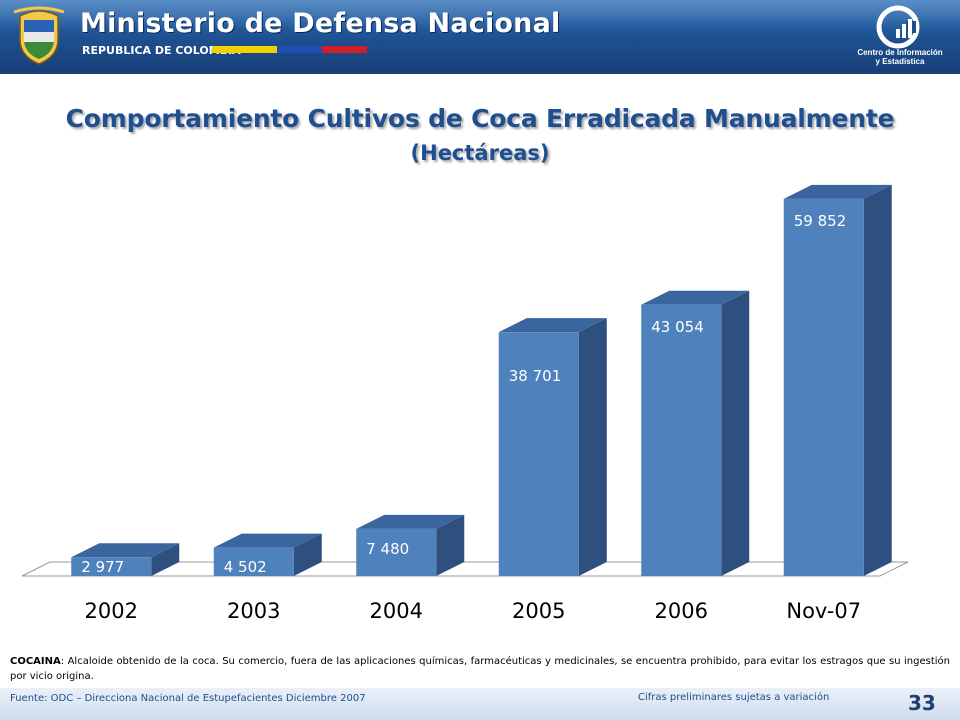  What do you see at coordinates (299, 49) in the screenshot?
I see `flag-blue` at bounding box center [299, 49].